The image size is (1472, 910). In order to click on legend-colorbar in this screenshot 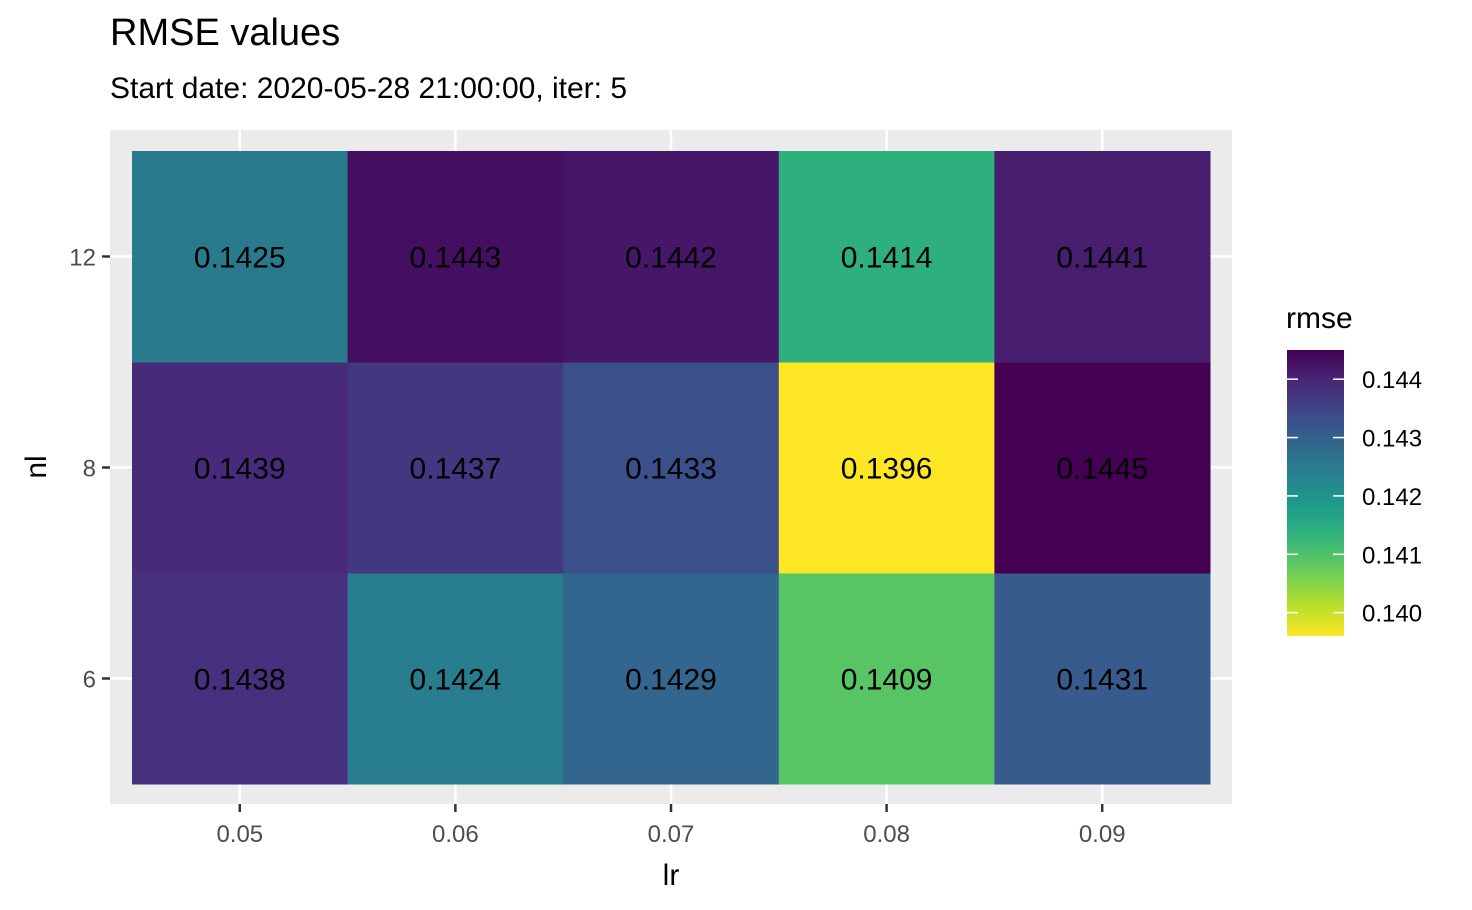, I will do `click(1315, 493)`.